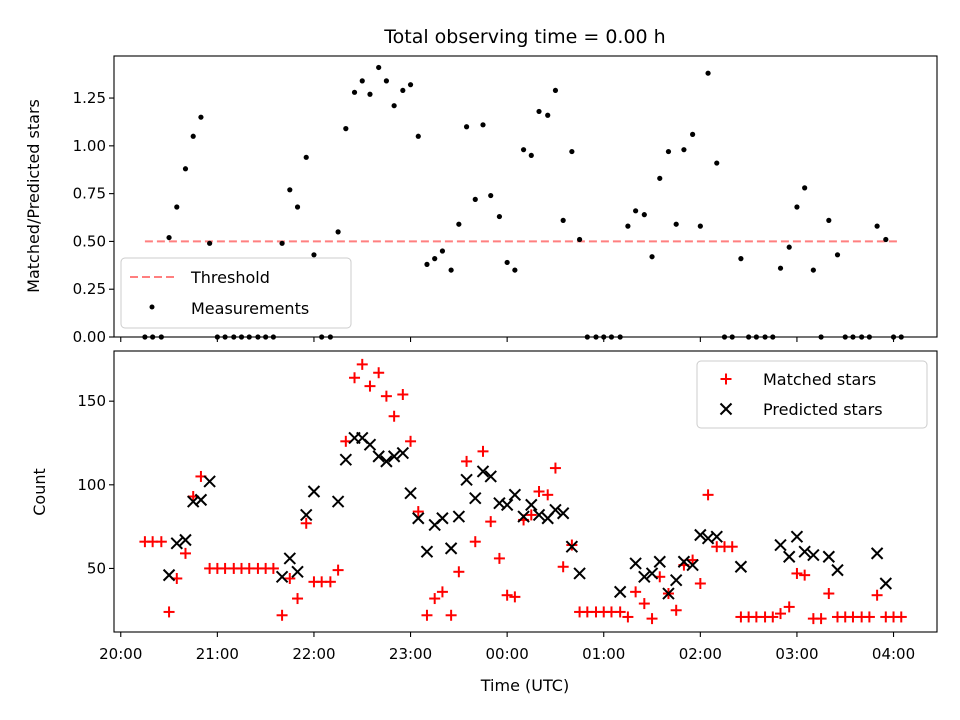 The width and height of the screenshot is (960, 720). Describe the element at coordinates (726, 379) in the screenshot. I see `legend-matched-marker` at that location.